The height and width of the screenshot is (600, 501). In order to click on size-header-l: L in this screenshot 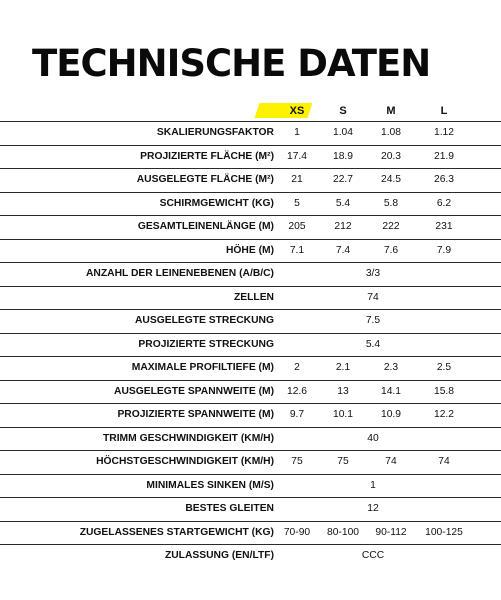, I will do `click(444, 111)`.